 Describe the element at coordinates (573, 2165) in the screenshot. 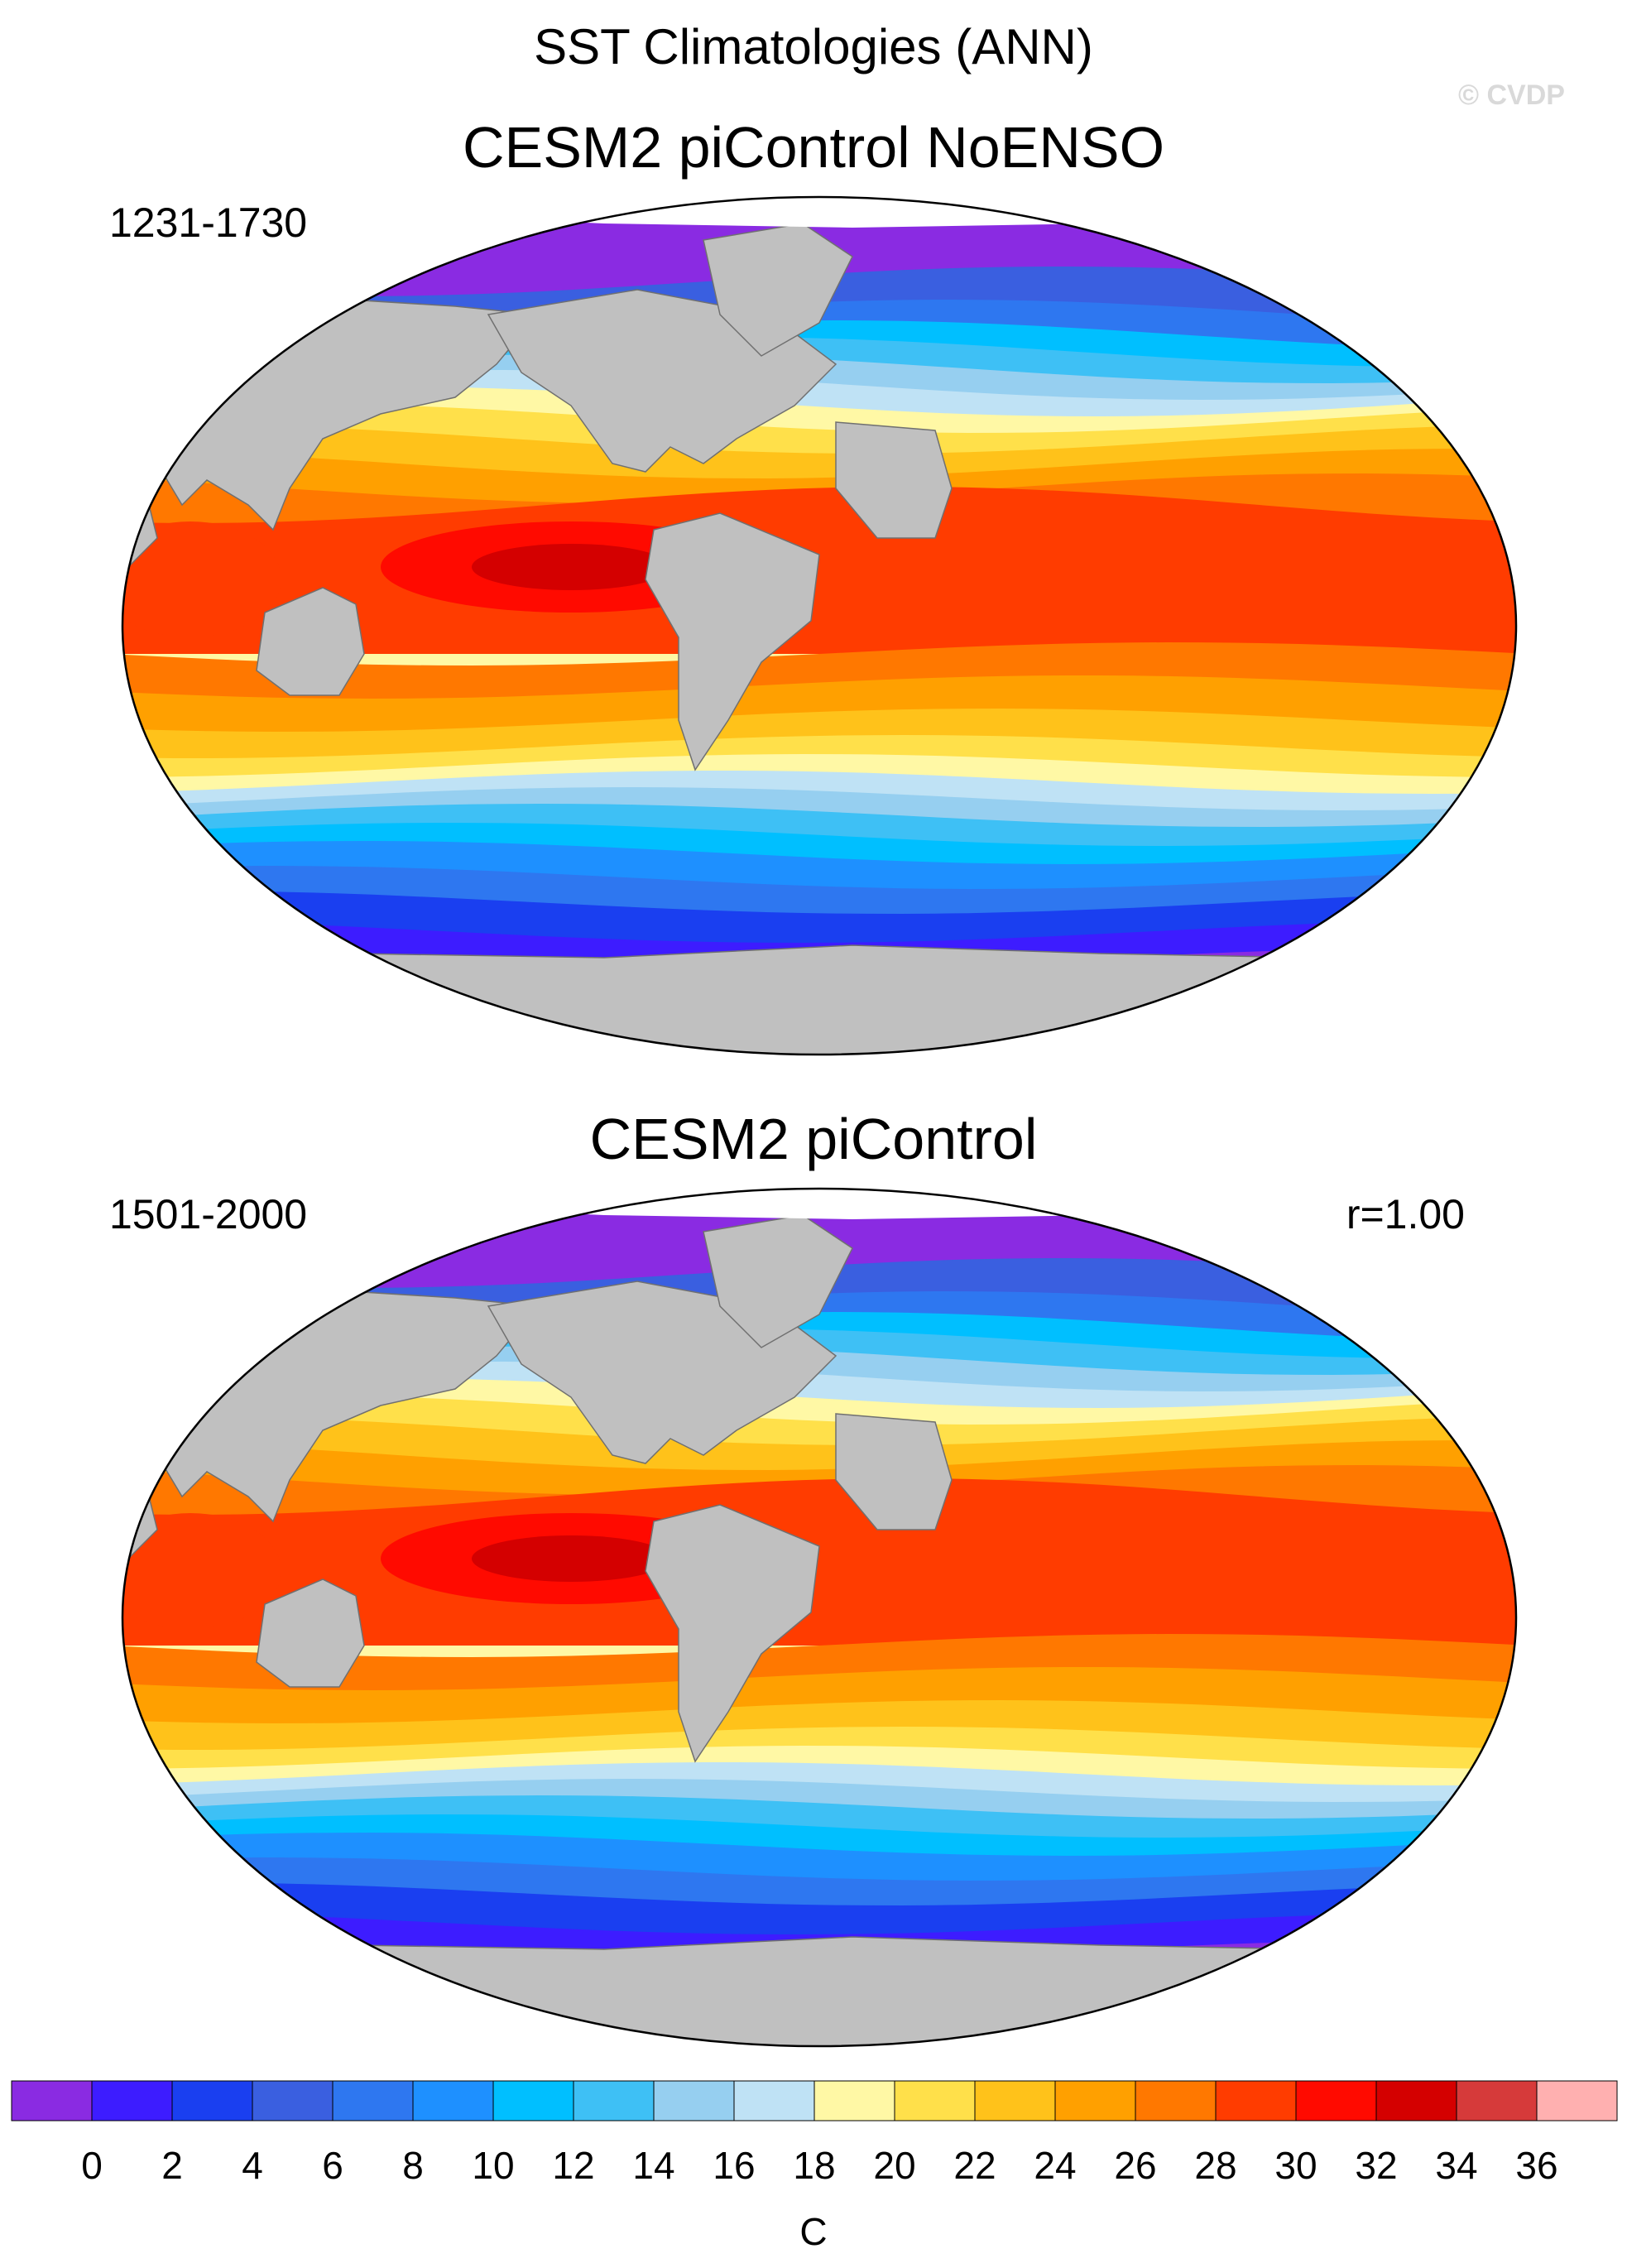

I see `colorbar-tick-label: 12` at that location.